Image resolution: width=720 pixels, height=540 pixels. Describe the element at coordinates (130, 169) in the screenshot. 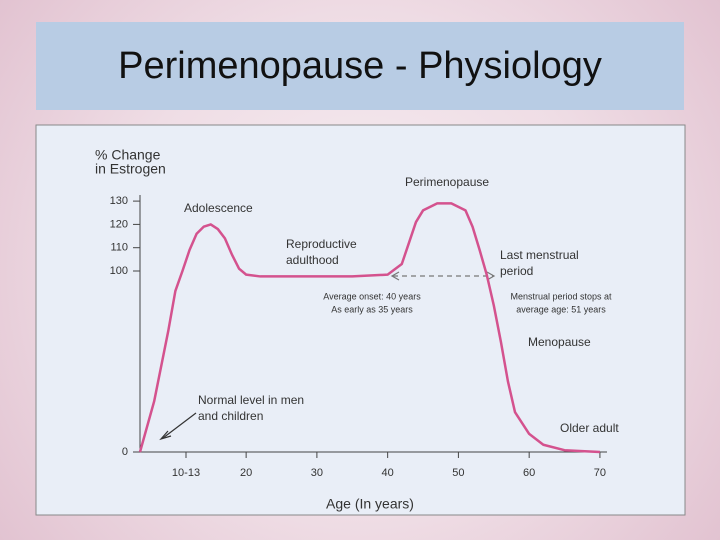

I see `y-axis-label: in Estrogen` at that location.